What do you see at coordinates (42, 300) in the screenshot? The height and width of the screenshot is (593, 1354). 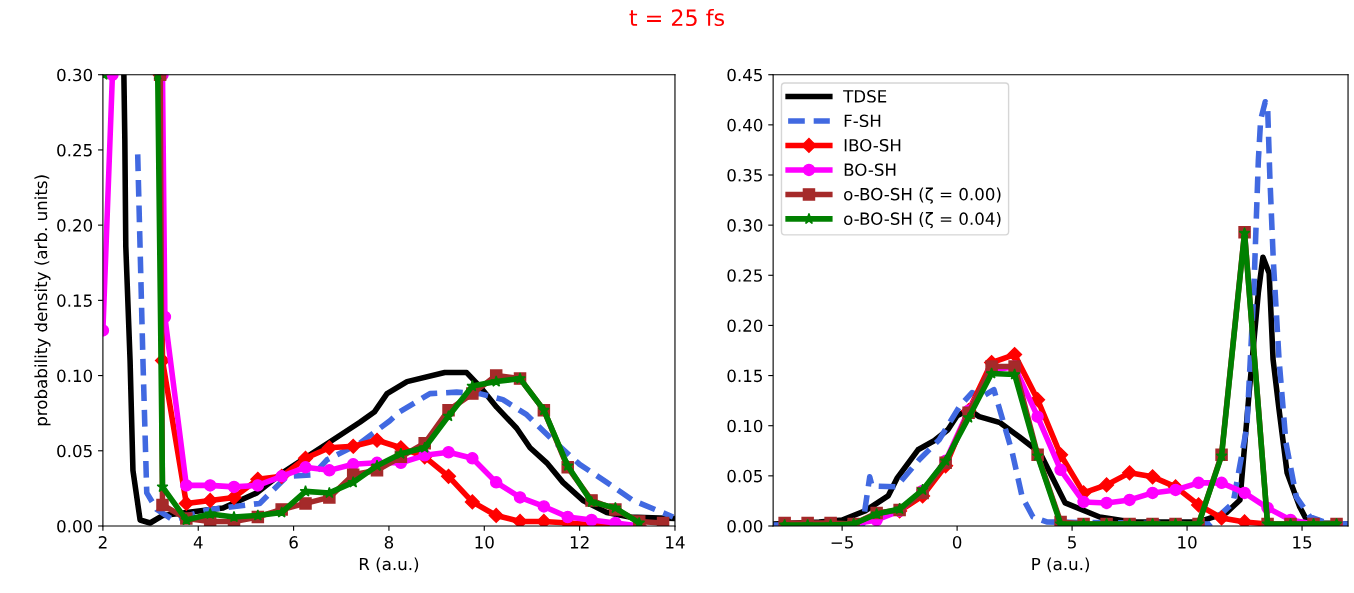 I see `y-axis-title: probability density (arb. units)` at bounding box center [42, 300].